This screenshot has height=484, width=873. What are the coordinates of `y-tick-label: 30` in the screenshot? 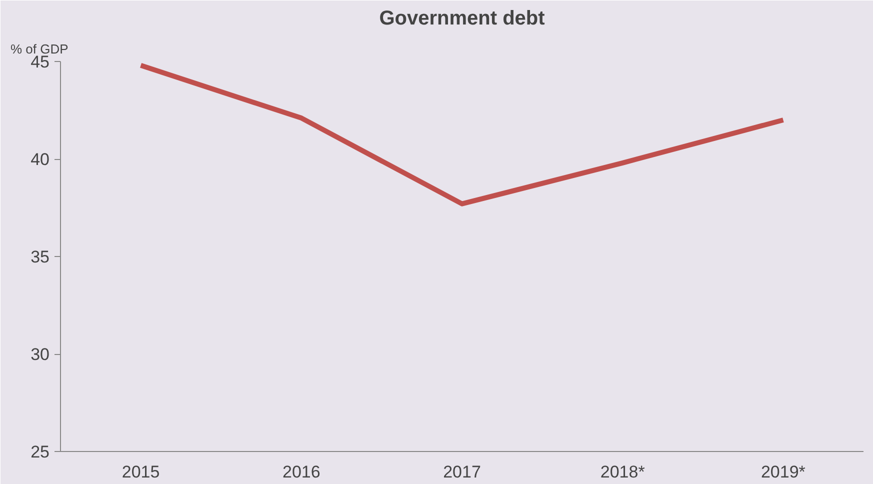 It's located at (40, 354).